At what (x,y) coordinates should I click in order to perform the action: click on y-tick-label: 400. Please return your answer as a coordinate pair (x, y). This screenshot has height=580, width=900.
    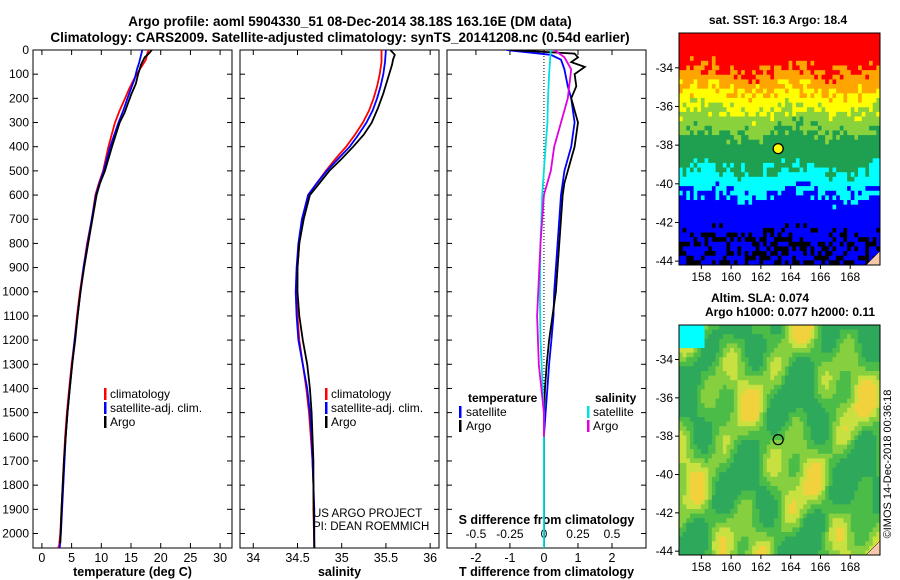
    Looking at the image, I should click on (19, 147).